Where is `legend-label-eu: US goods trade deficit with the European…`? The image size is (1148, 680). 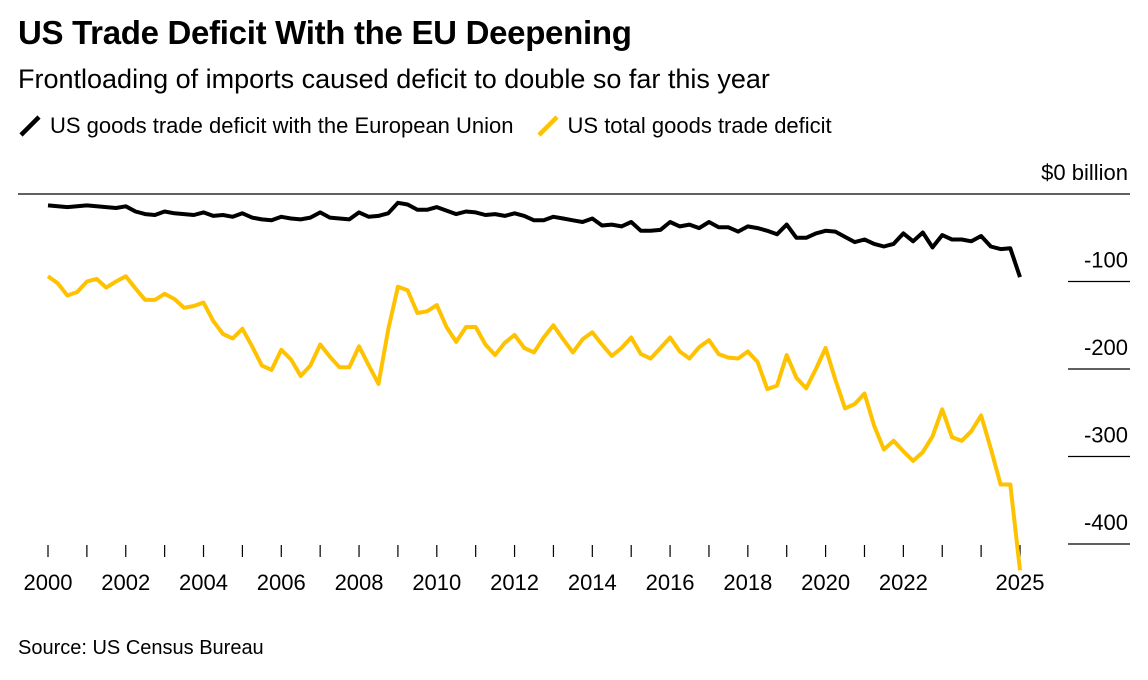 legend-label-eu: US goods trade deficit with the European… is located at coordinates (282, 125).